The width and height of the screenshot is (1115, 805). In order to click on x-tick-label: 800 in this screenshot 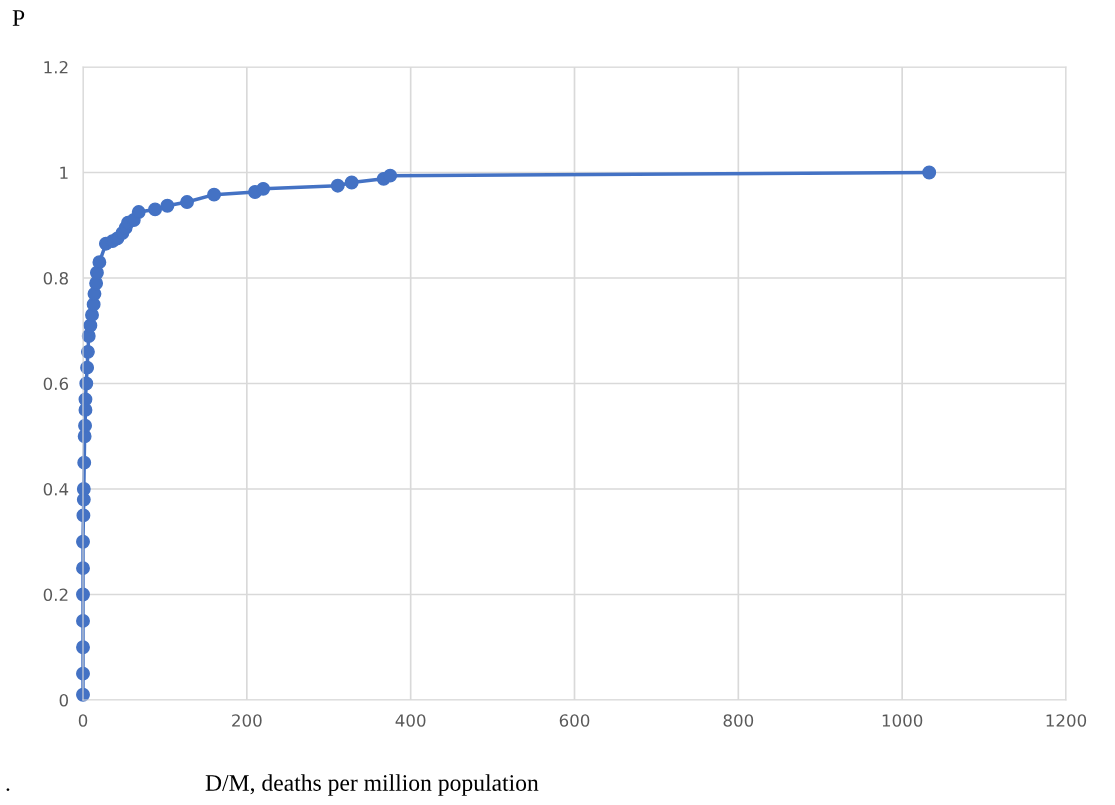, I will do `click(738, 720)`.